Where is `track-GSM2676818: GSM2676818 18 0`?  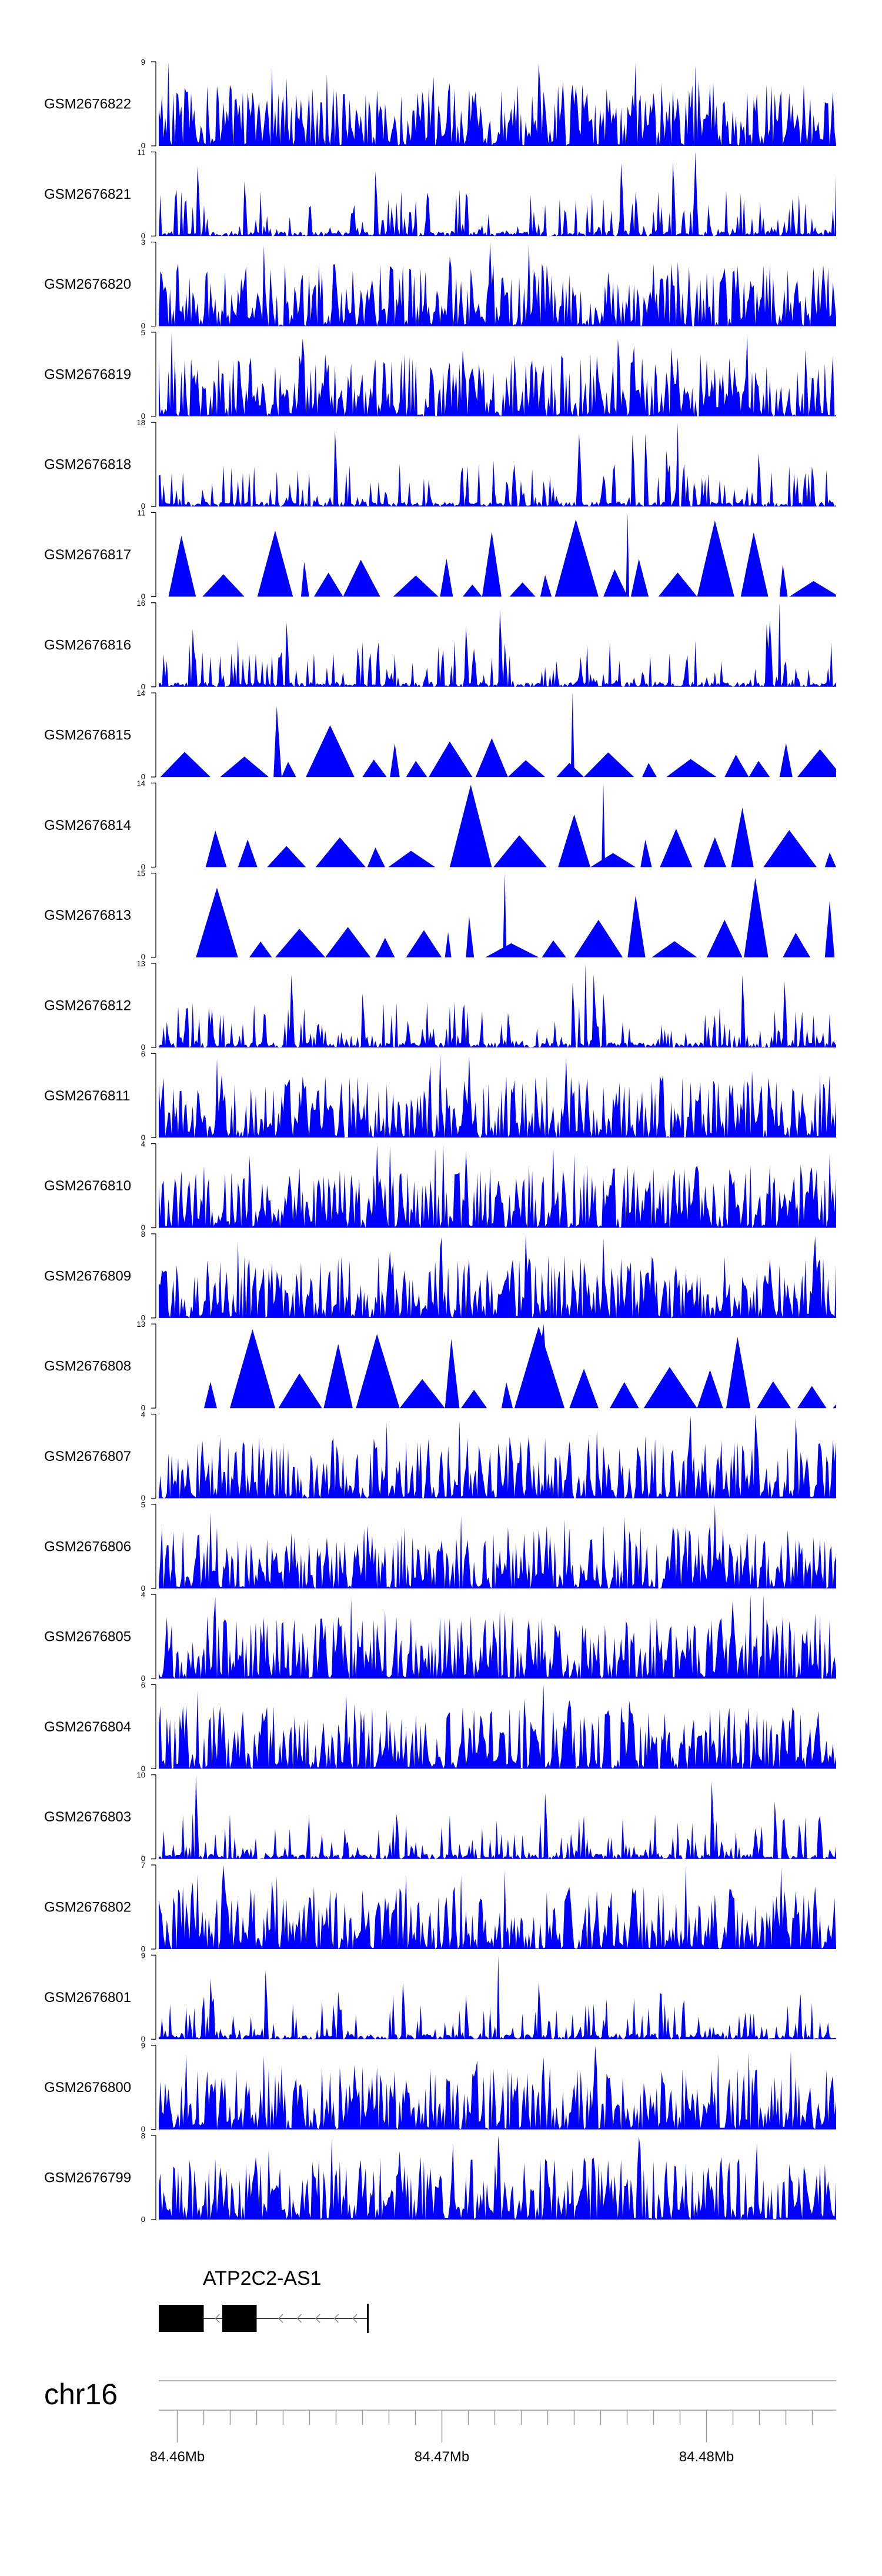 track-GSM2676818: GSM2676818 18 0 is located at coordinates (440, 464).